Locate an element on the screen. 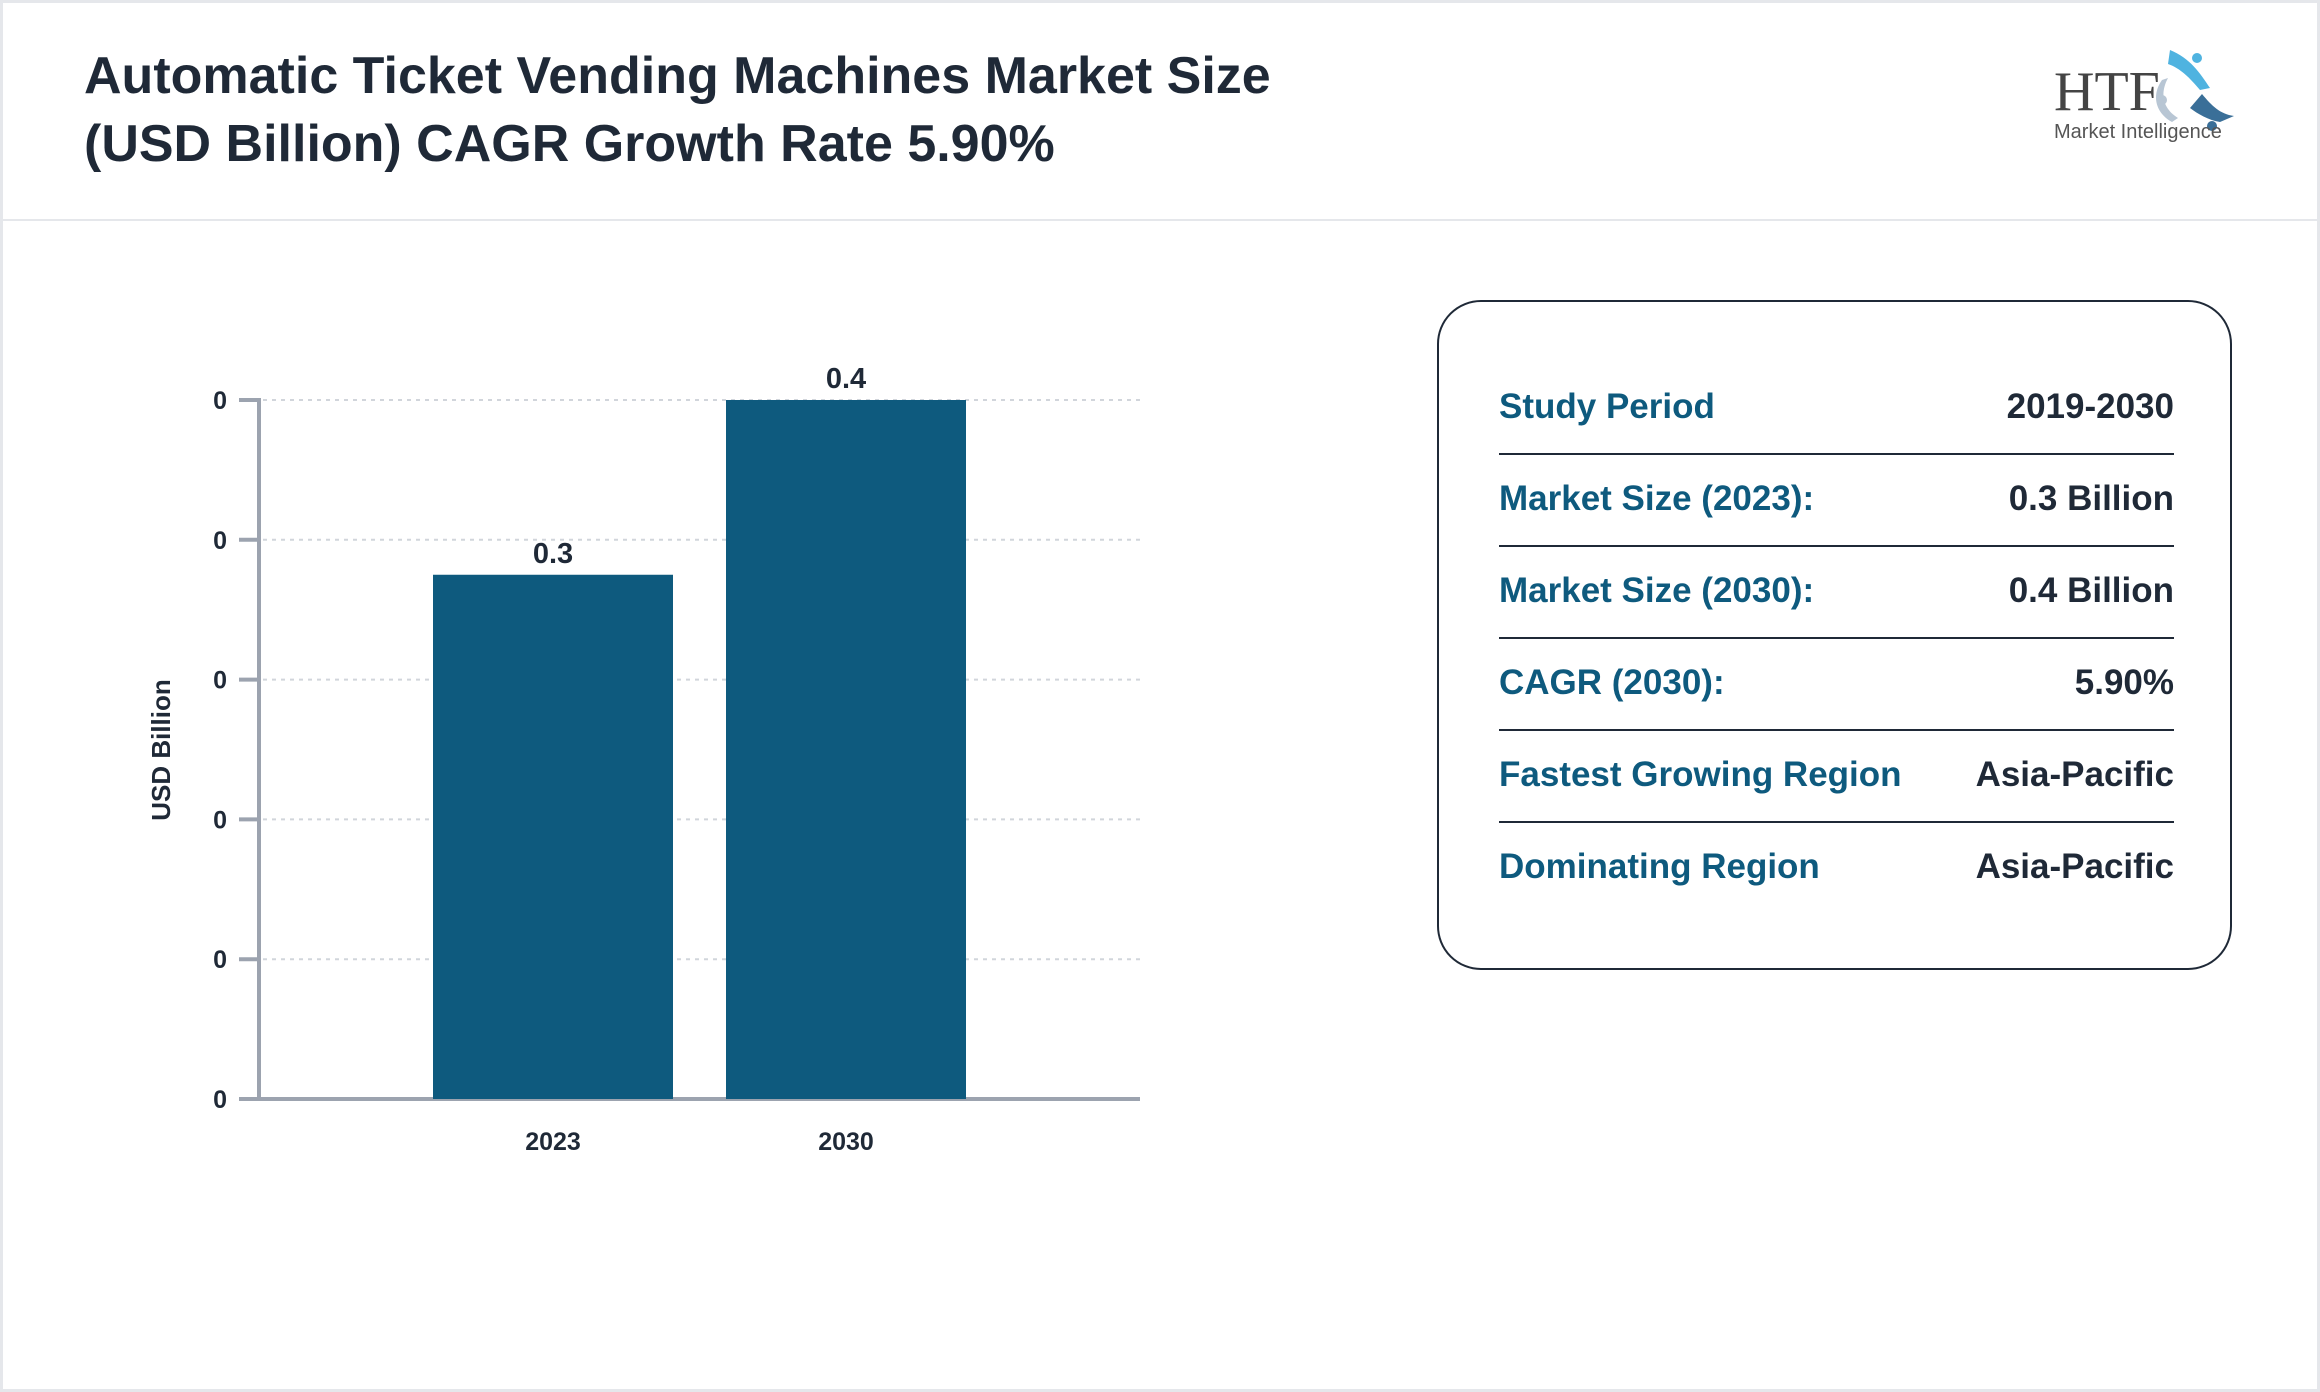  info-row: Market Size (2030): 0.4 Billion is located at coordinates (1836, 592).